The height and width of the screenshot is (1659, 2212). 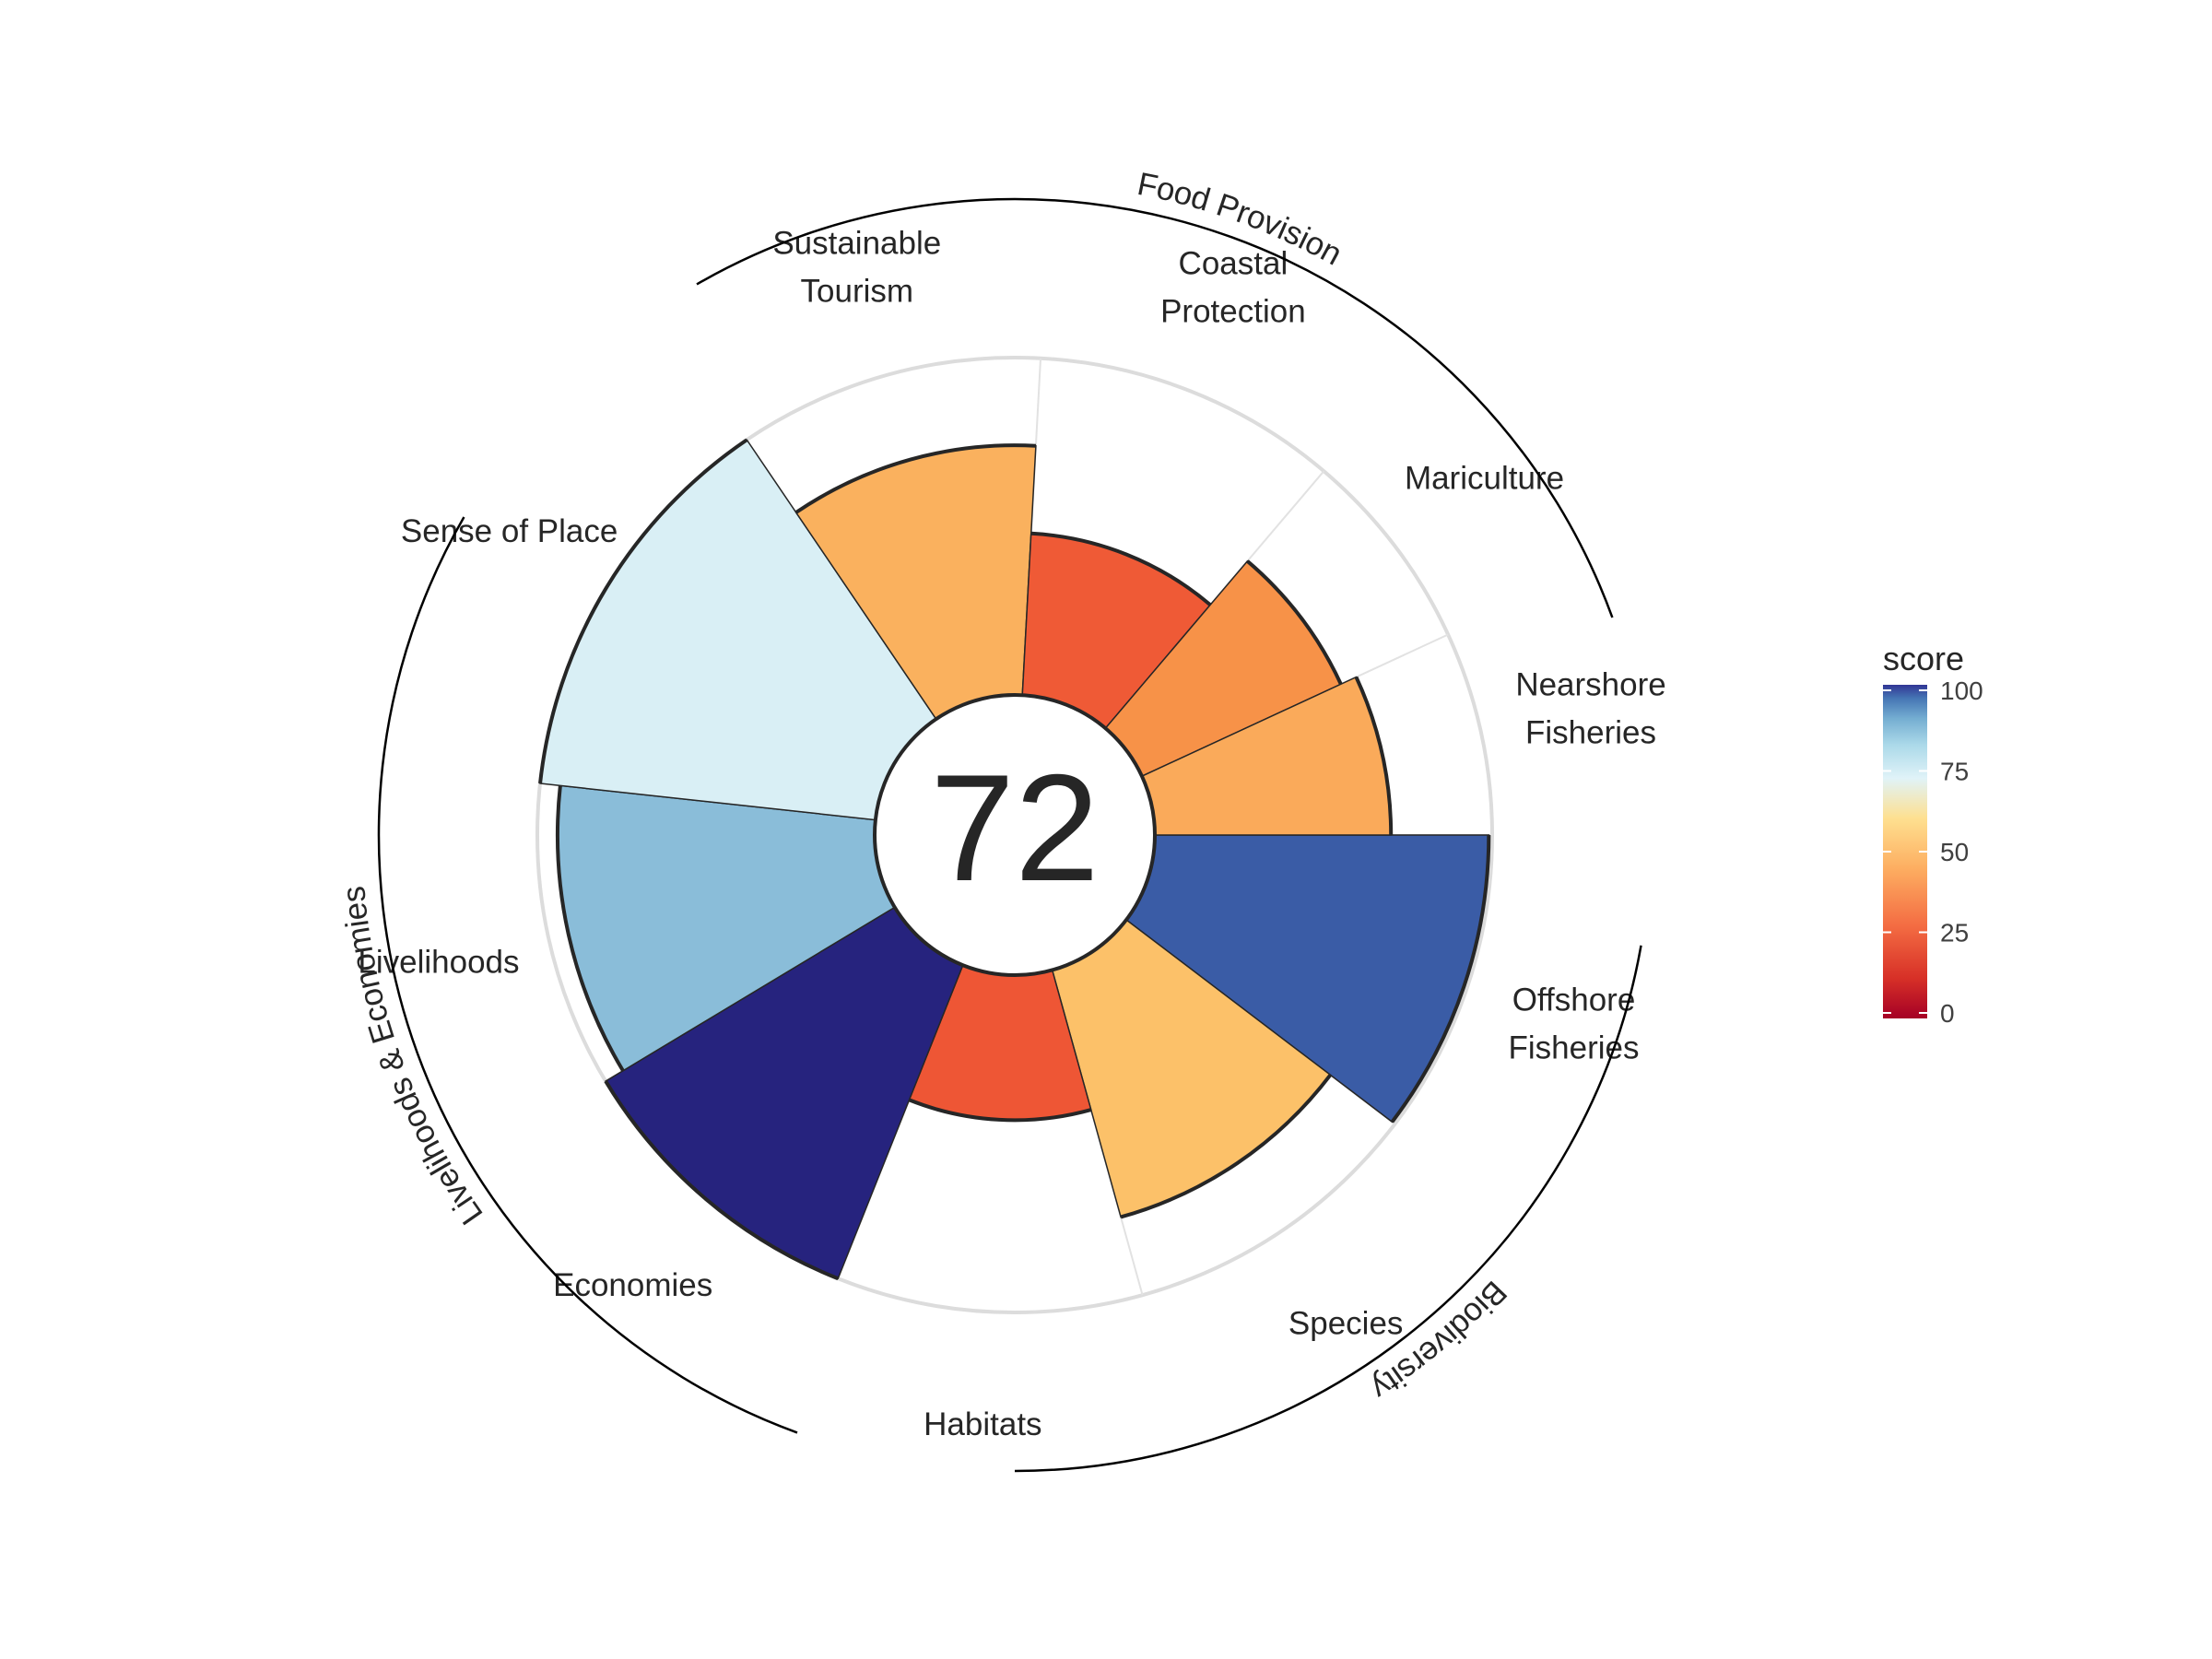 I want to click on legend-tick-label: 75, so click(x=1954, y=772).